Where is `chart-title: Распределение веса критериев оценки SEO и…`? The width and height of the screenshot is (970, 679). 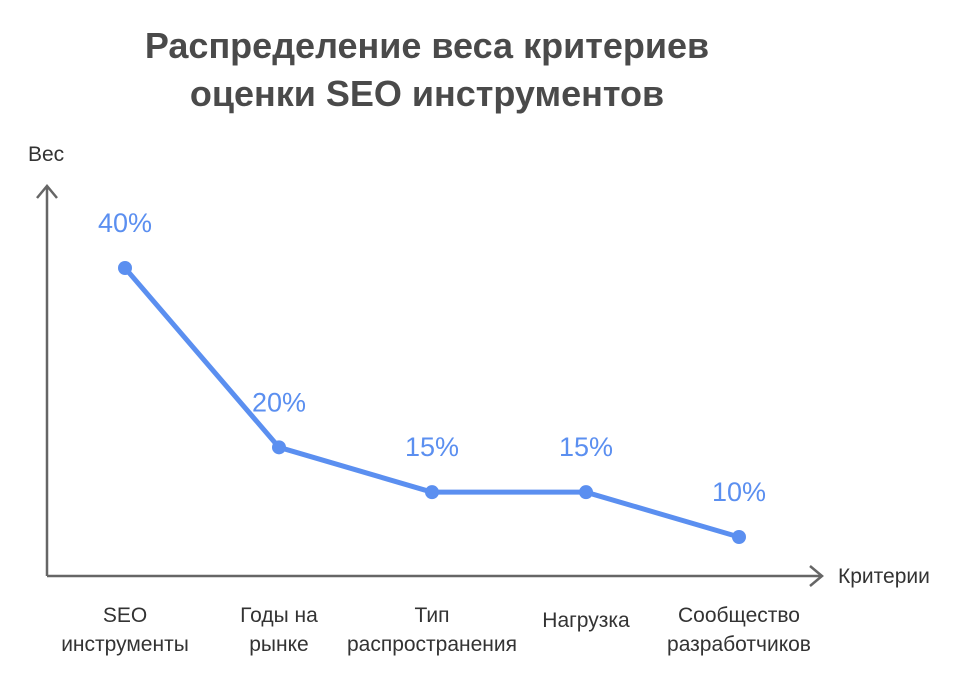
chart-title: Распределение веса критериев оценки SEO и… is located at coordinates (427, 69).